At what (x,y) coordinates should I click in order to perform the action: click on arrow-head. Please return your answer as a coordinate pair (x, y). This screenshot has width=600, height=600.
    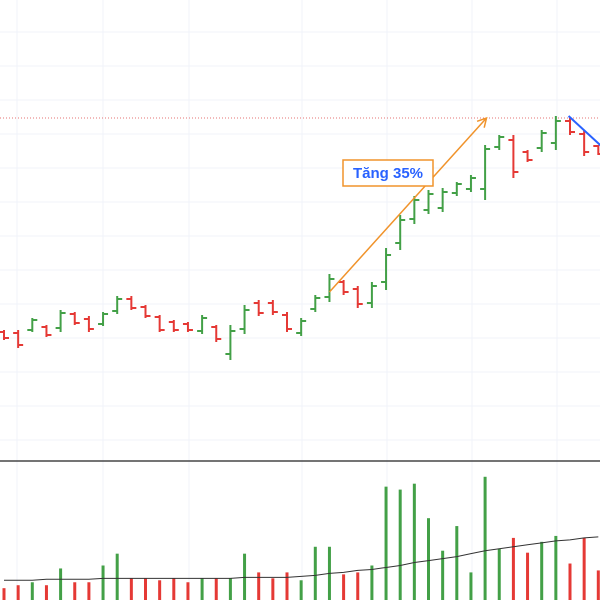
    Looking at the image, I should click on (482, 122).